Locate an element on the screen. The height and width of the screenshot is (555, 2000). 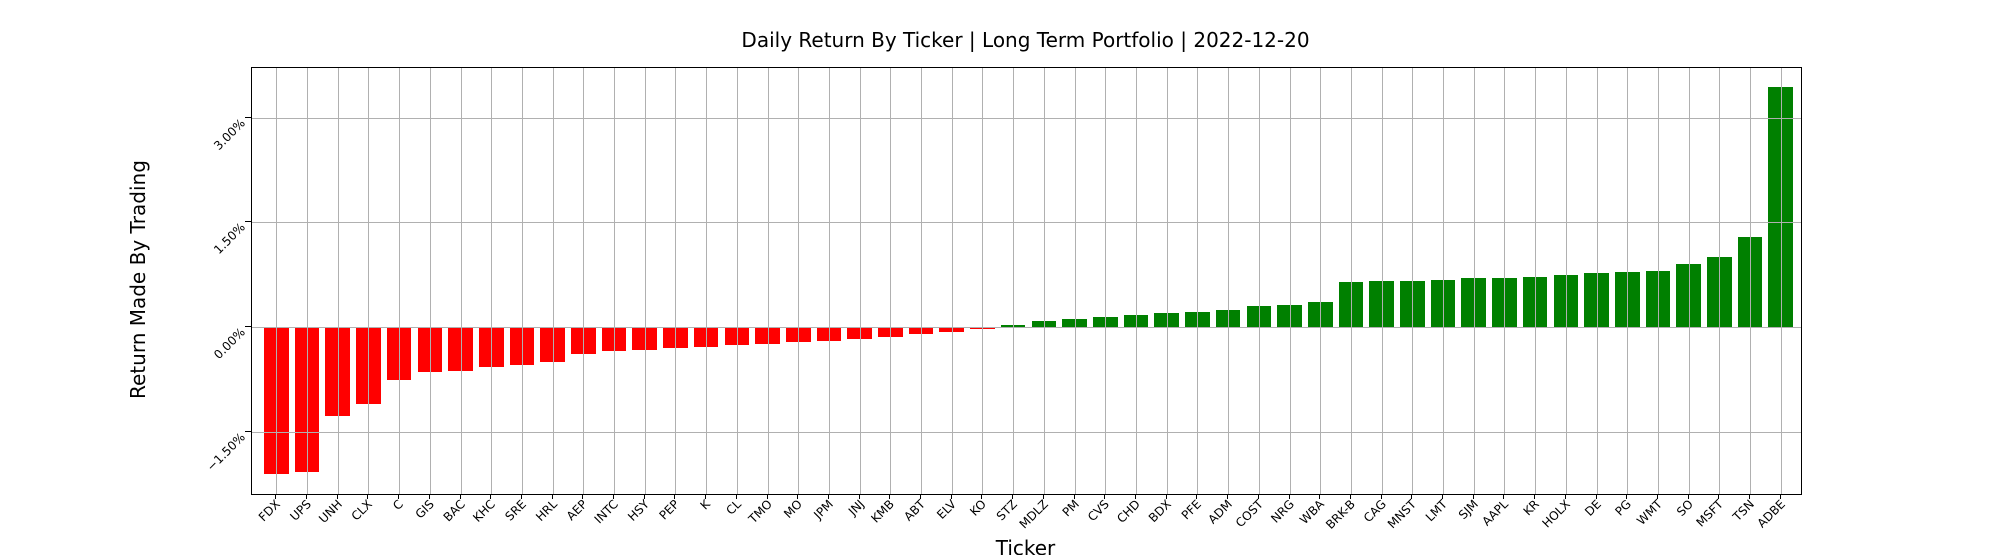
x-tick-label: CL is located at coordinates (733, 507).